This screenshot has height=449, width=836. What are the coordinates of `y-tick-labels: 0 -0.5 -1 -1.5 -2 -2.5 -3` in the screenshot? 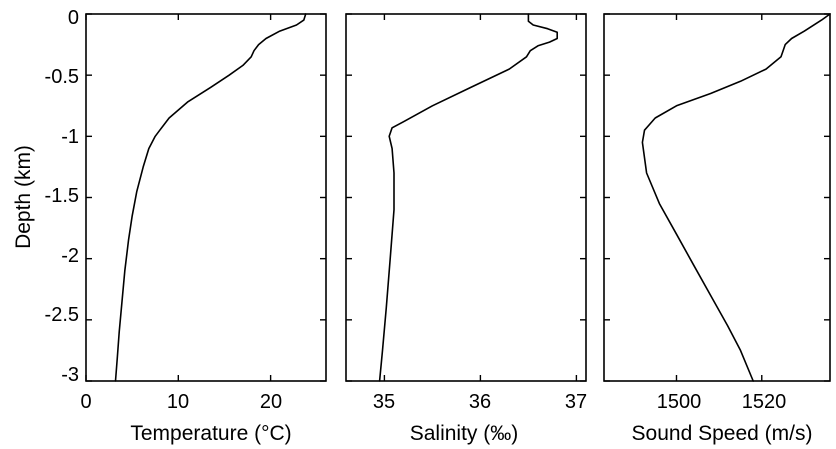 It's located at (62, 196).